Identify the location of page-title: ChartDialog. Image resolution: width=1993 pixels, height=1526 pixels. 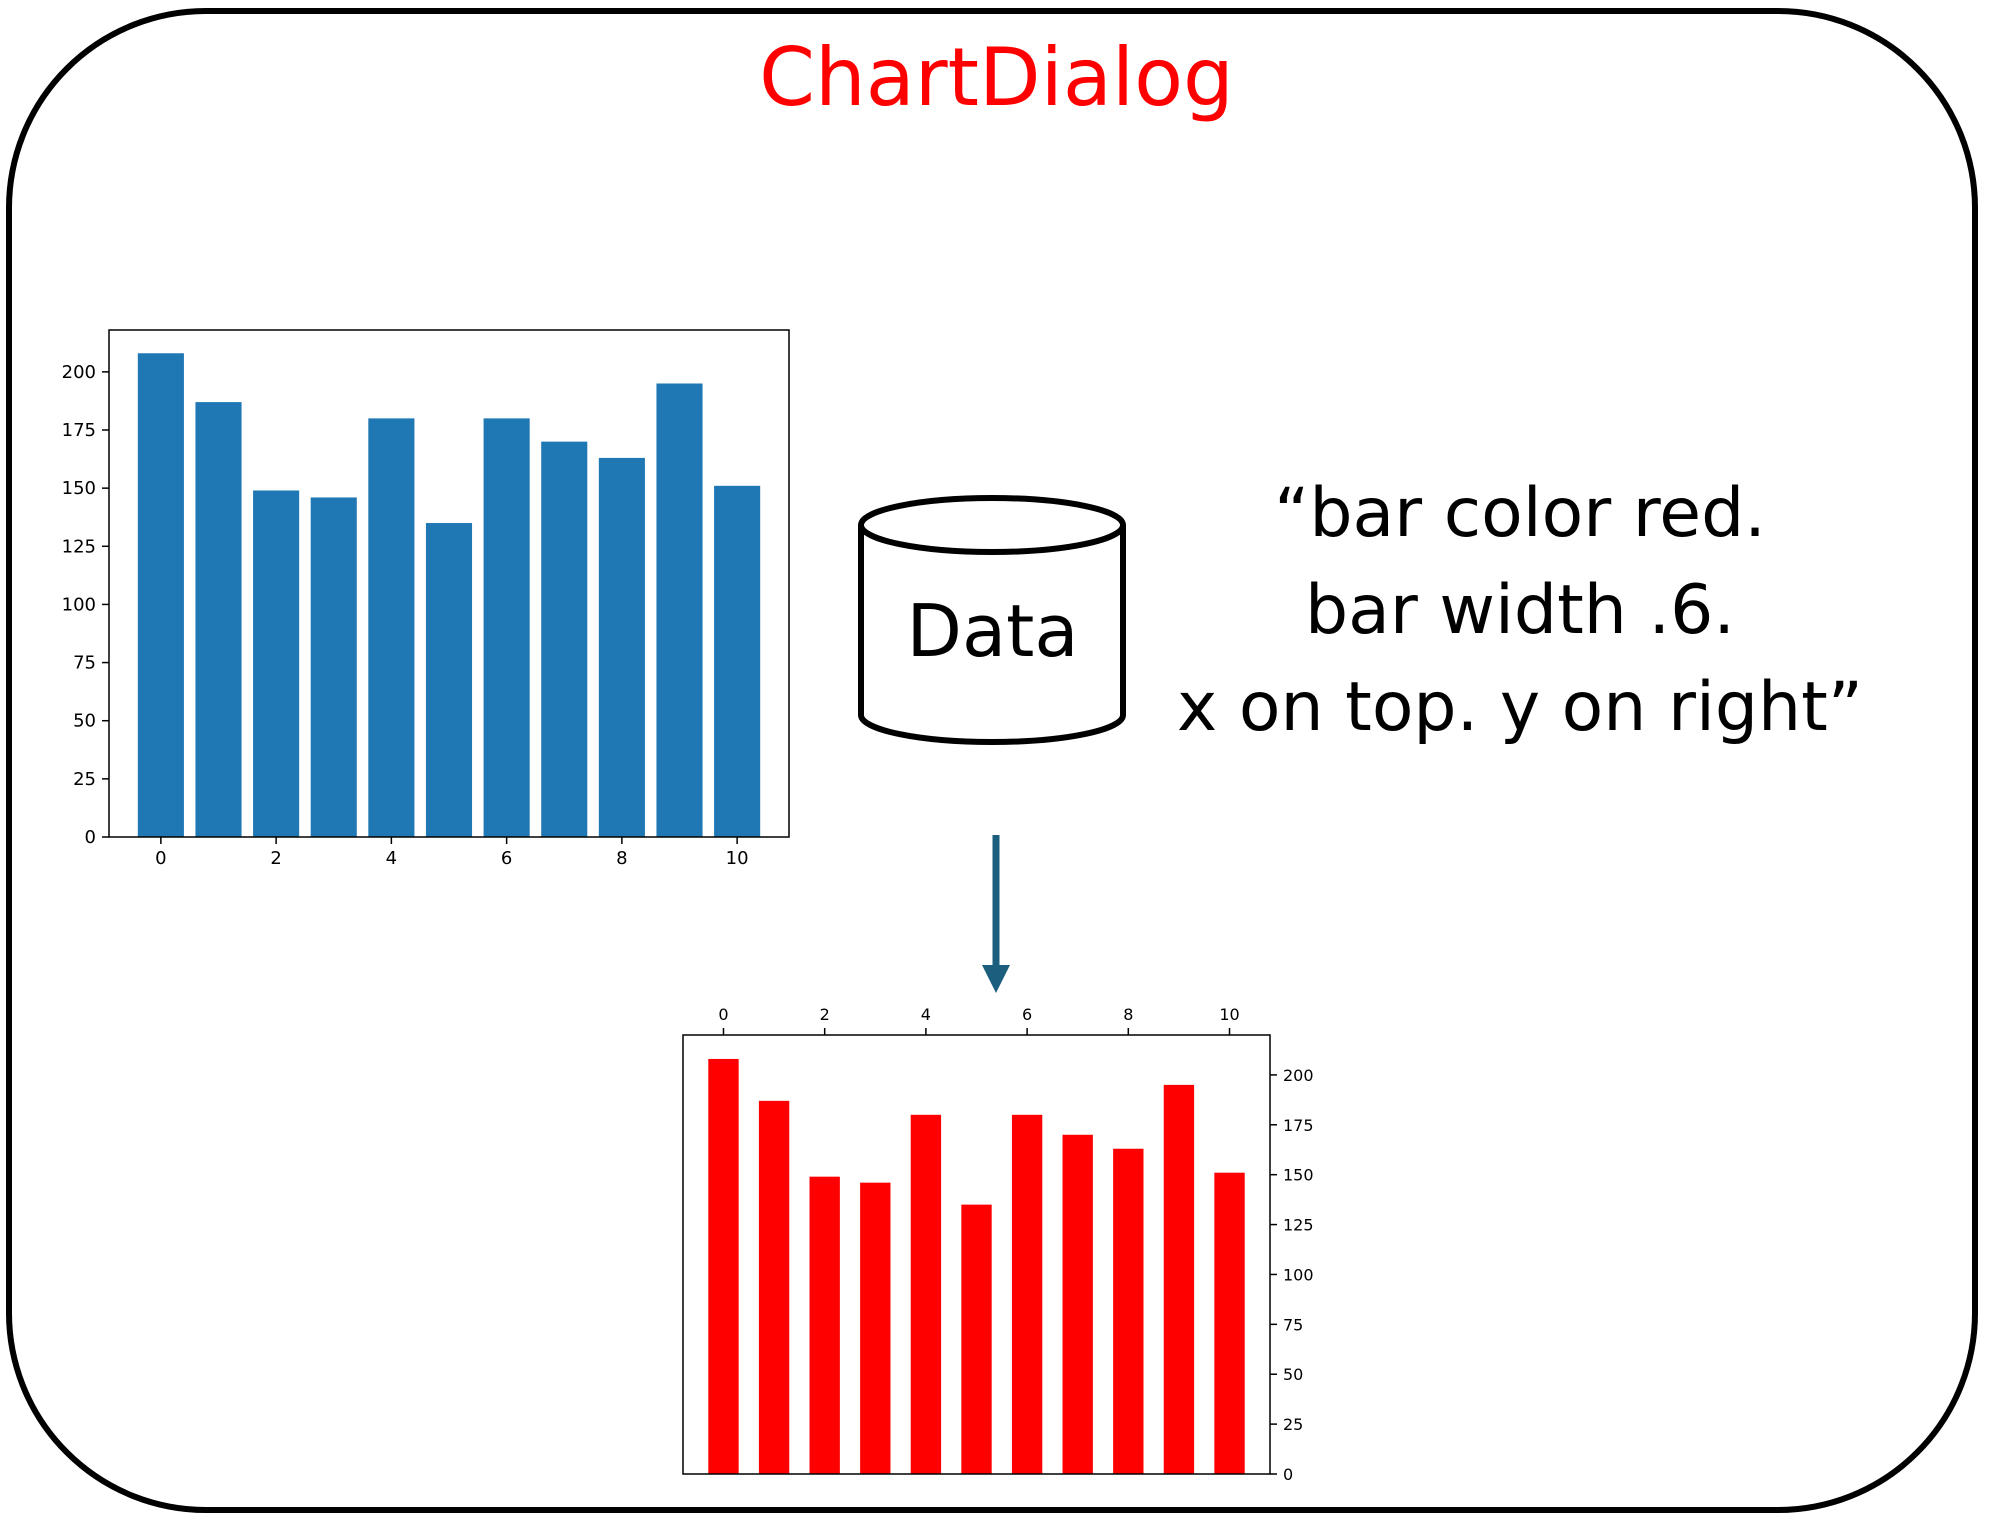
(996, 77).